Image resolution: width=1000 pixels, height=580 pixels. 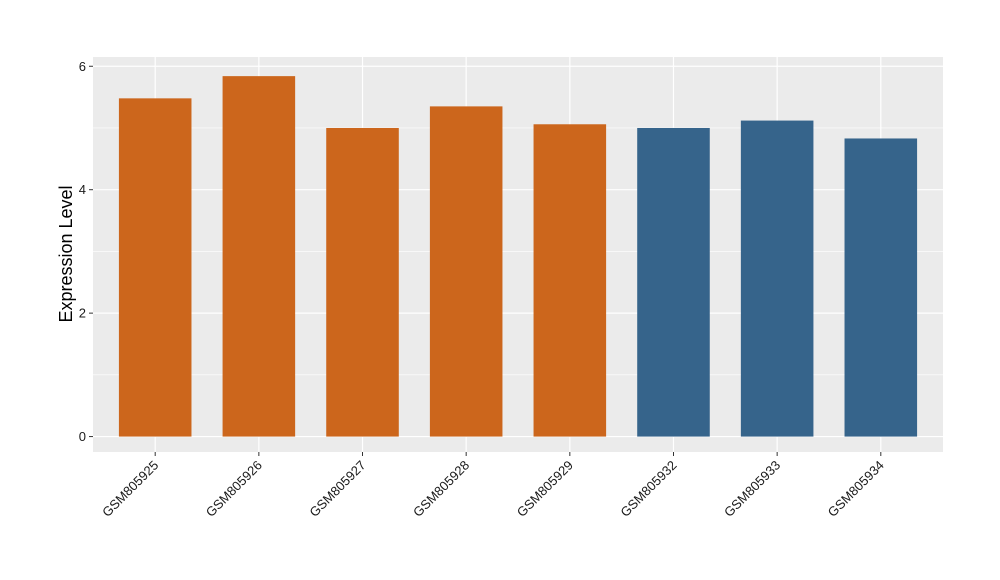 What do you see at coordinates (856, 489) in the screenshot?
I see `x-tick-label: GSM805934` at bounding box center [856, 489].